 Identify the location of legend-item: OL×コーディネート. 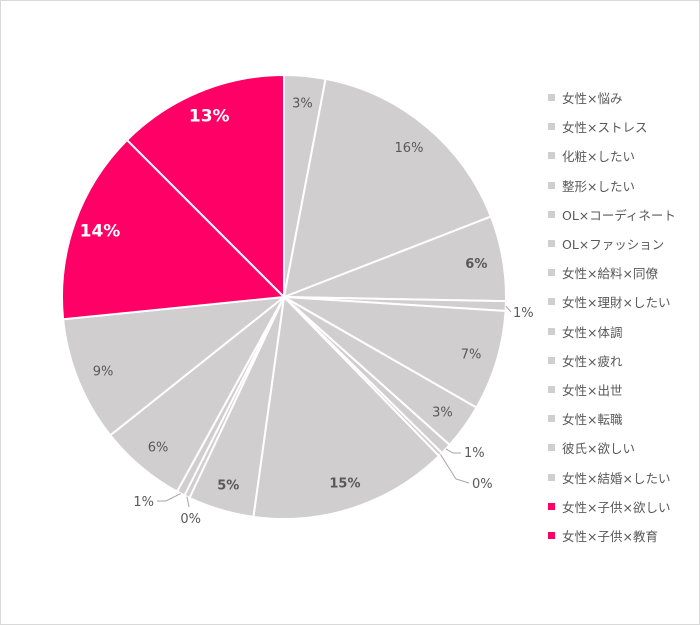
(612, 214).